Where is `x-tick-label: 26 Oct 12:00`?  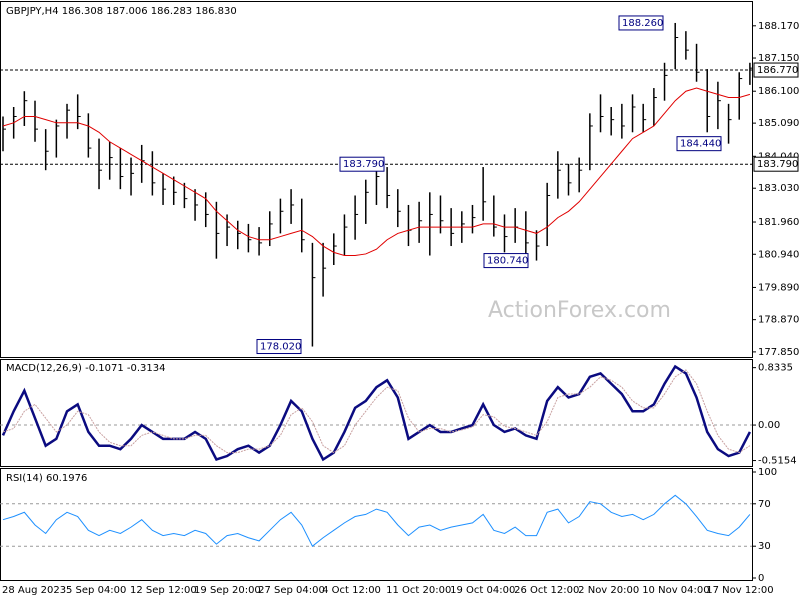
x-tick-label: 26 Oct 12:00 is located at coordinates (546, 590).